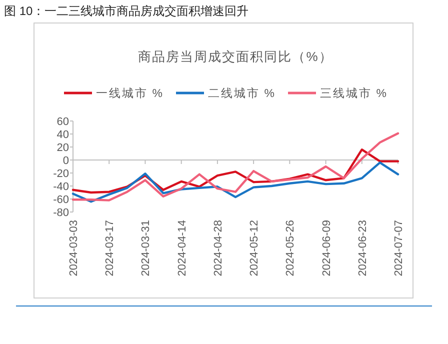  What do you see at coordinates (362, 248) in the screenshot?
I see `x-tick-label: 2024-06-23` at bounding box center [362, 248].